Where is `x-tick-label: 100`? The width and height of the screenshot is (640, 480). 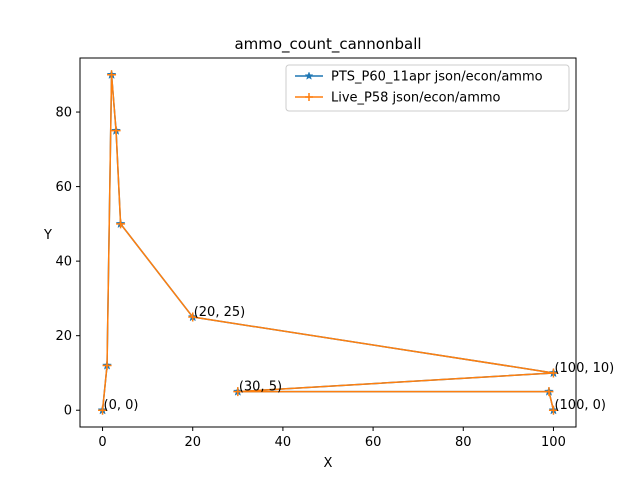 x-tick-label: 100 is located at coordinates (553, 442).